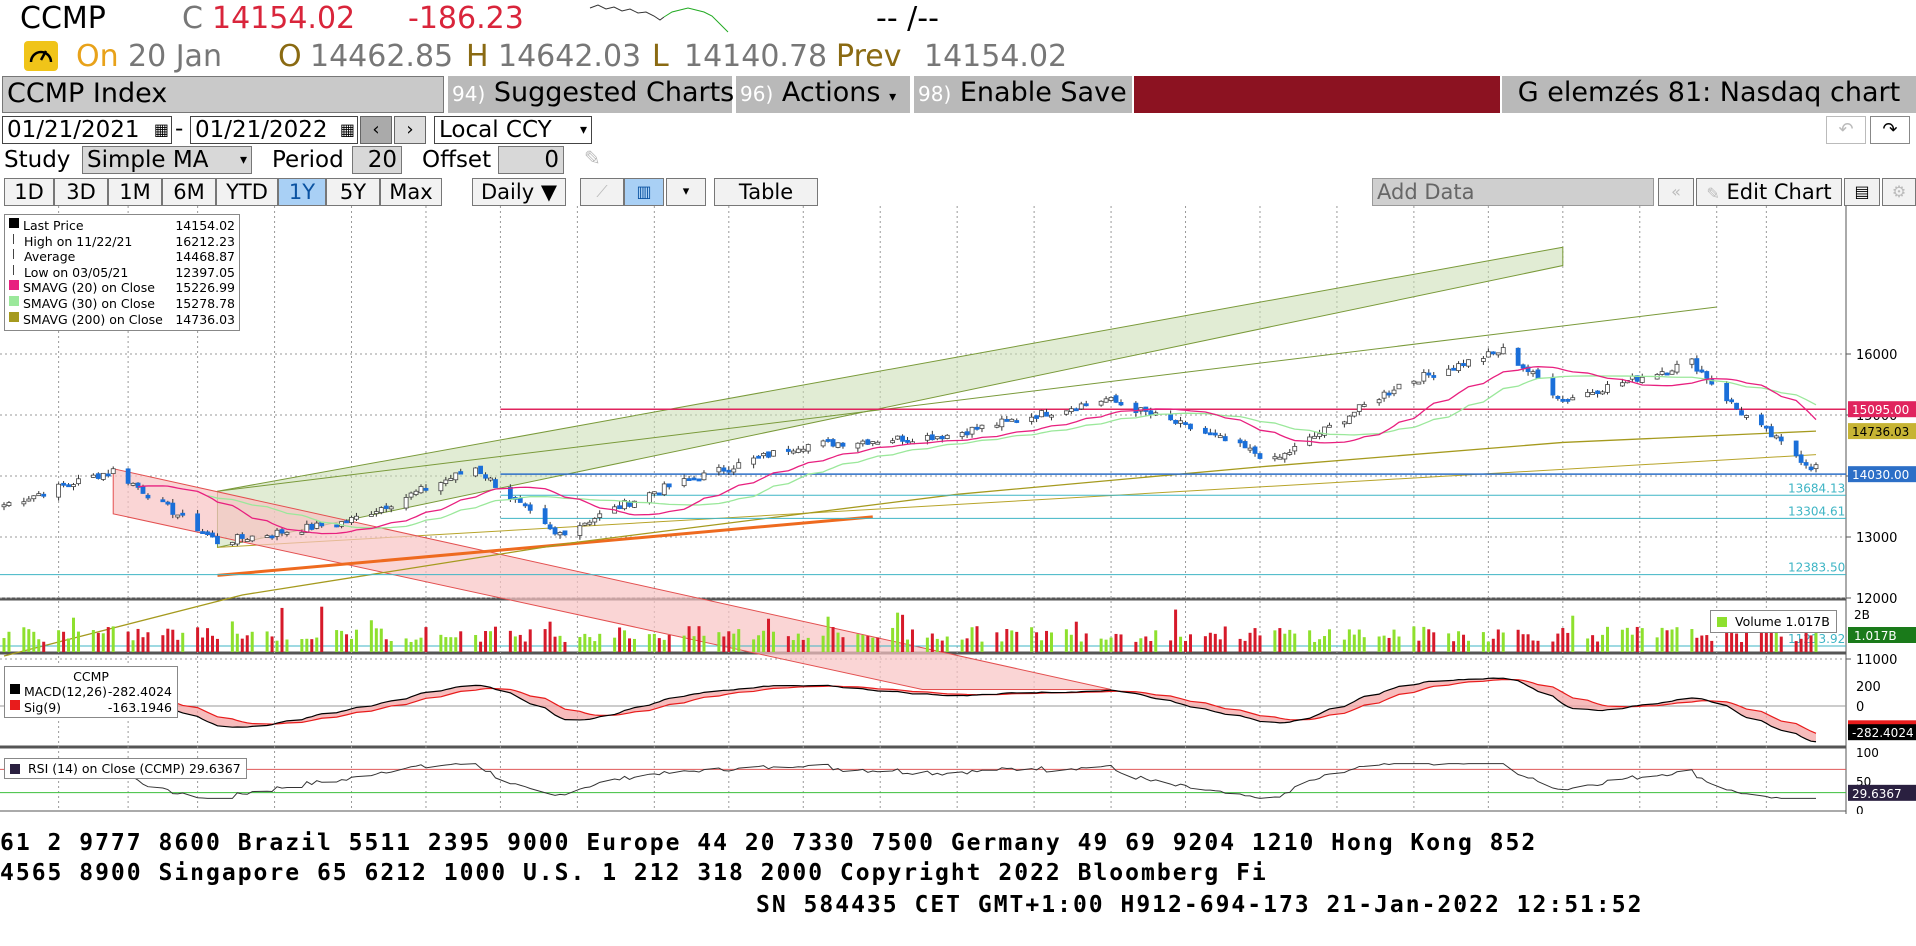  What do you see at coordinates (81, 192) in the screenshot?
I see `range-button-3d: 3D` at bounding box center [81, 192].